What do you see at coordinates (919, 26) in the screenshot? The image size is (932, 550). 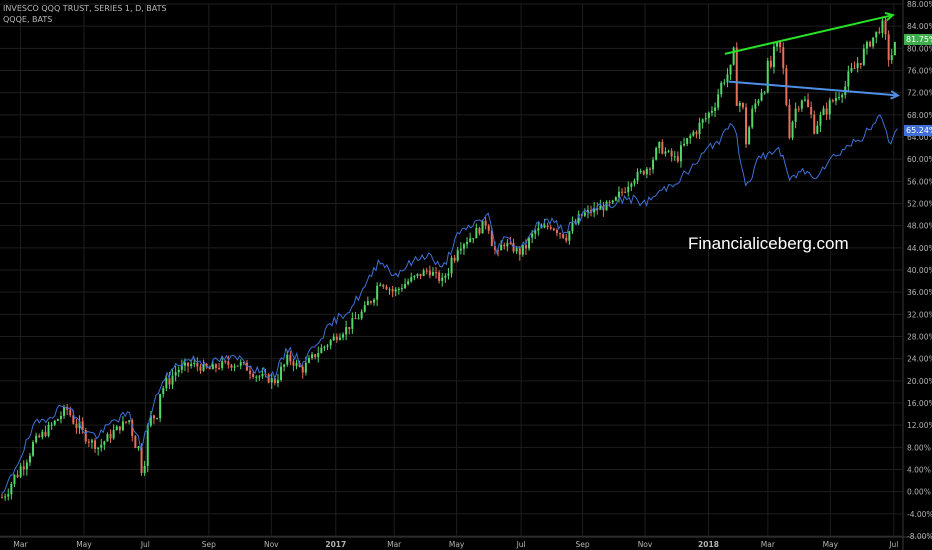 I see `y-tick-label: 84.00%` at bounding box center [919, 26].